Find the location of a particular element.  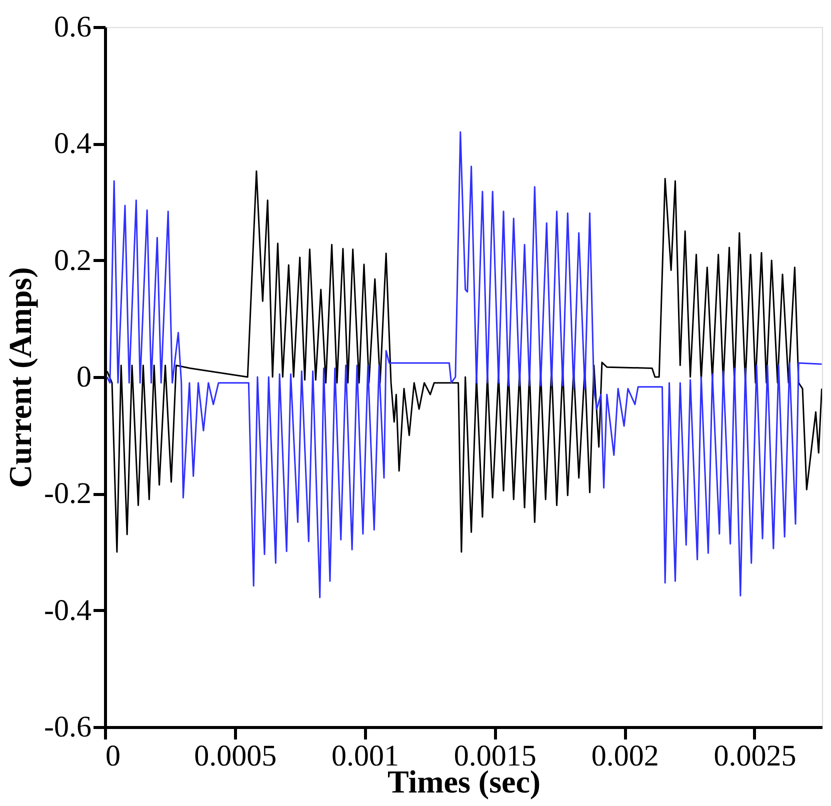

y-tick-label: 0.2 is located at coordinates (73, 260).